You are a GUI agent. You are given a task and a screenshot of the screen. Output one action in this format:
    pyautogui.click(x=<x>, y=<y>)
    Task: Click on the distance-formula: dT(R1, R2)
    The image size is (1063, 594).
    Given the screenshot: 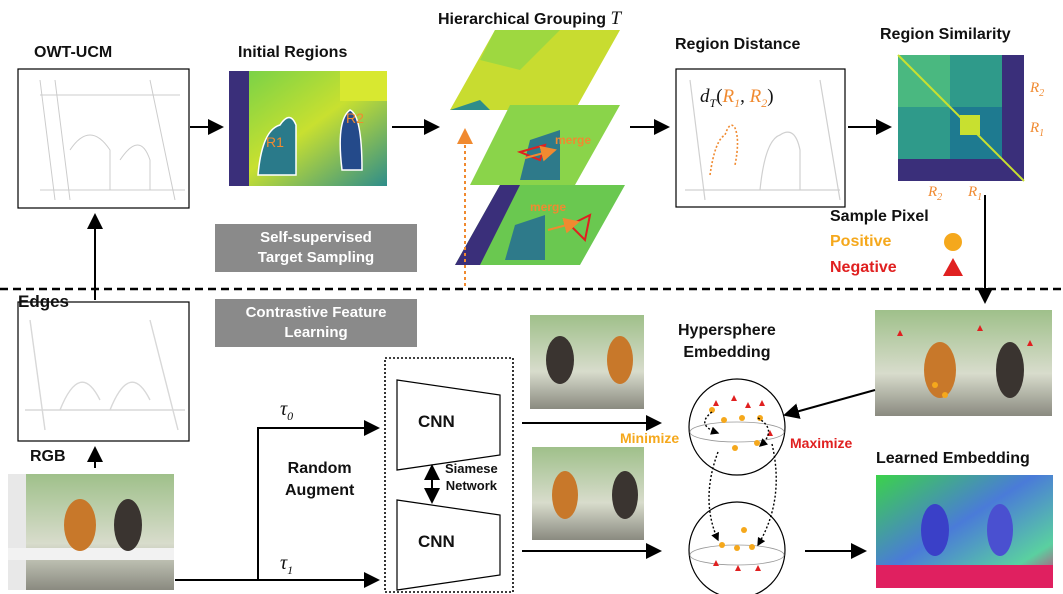 What is the action you would take?
    pyautogui.click(x=737, y=98)
    